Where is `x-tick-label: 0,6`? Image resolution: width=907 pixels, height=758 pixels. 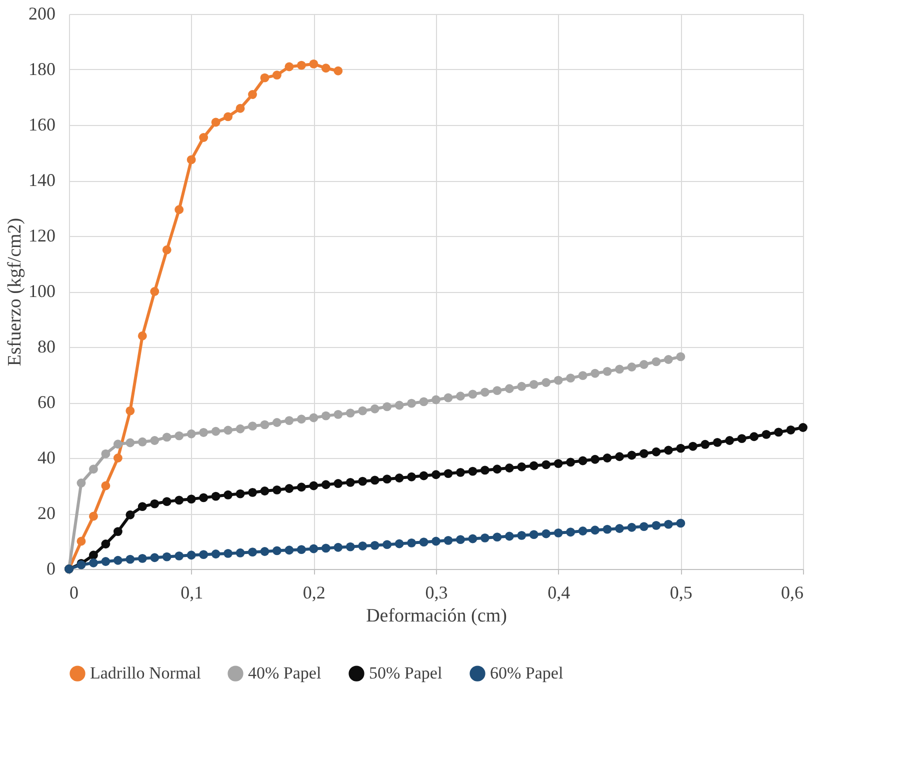
x-tick-label: 0,6 is located at coordinates (792, 592).